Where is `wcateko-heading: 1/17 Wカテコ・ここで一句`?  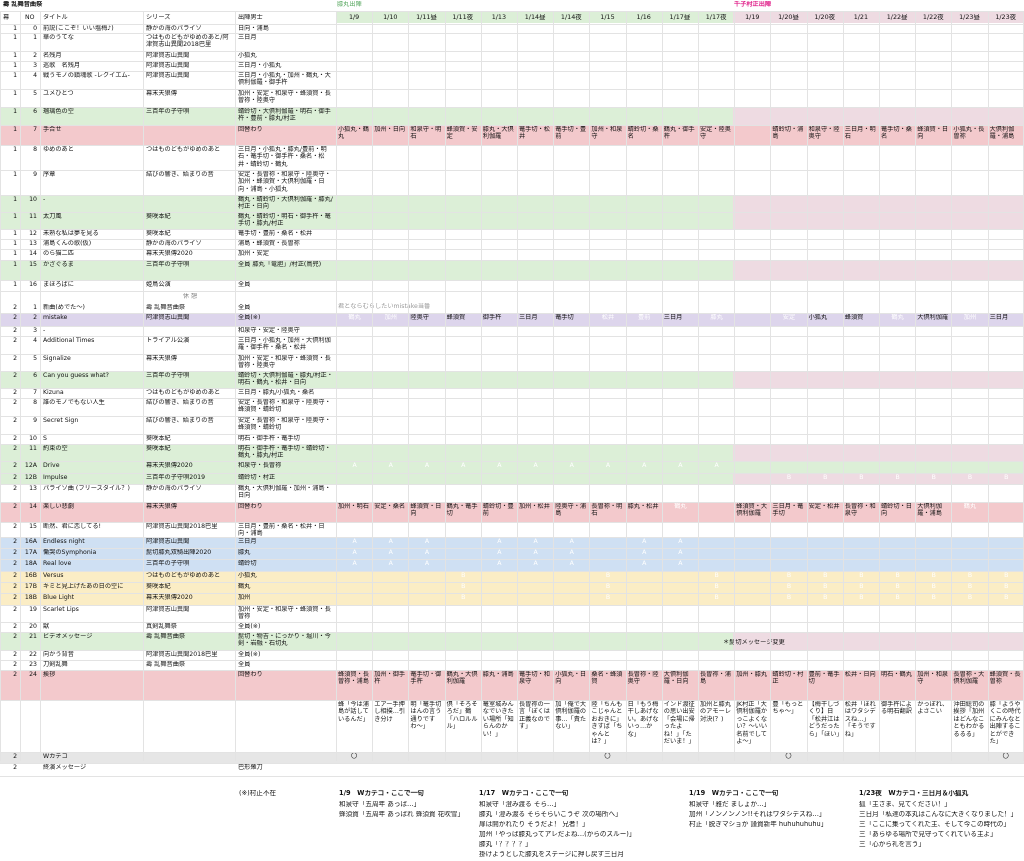 wcateko-heading: 1/17 Wカテコ・ここで一句 is located at coordinates (524, 793).